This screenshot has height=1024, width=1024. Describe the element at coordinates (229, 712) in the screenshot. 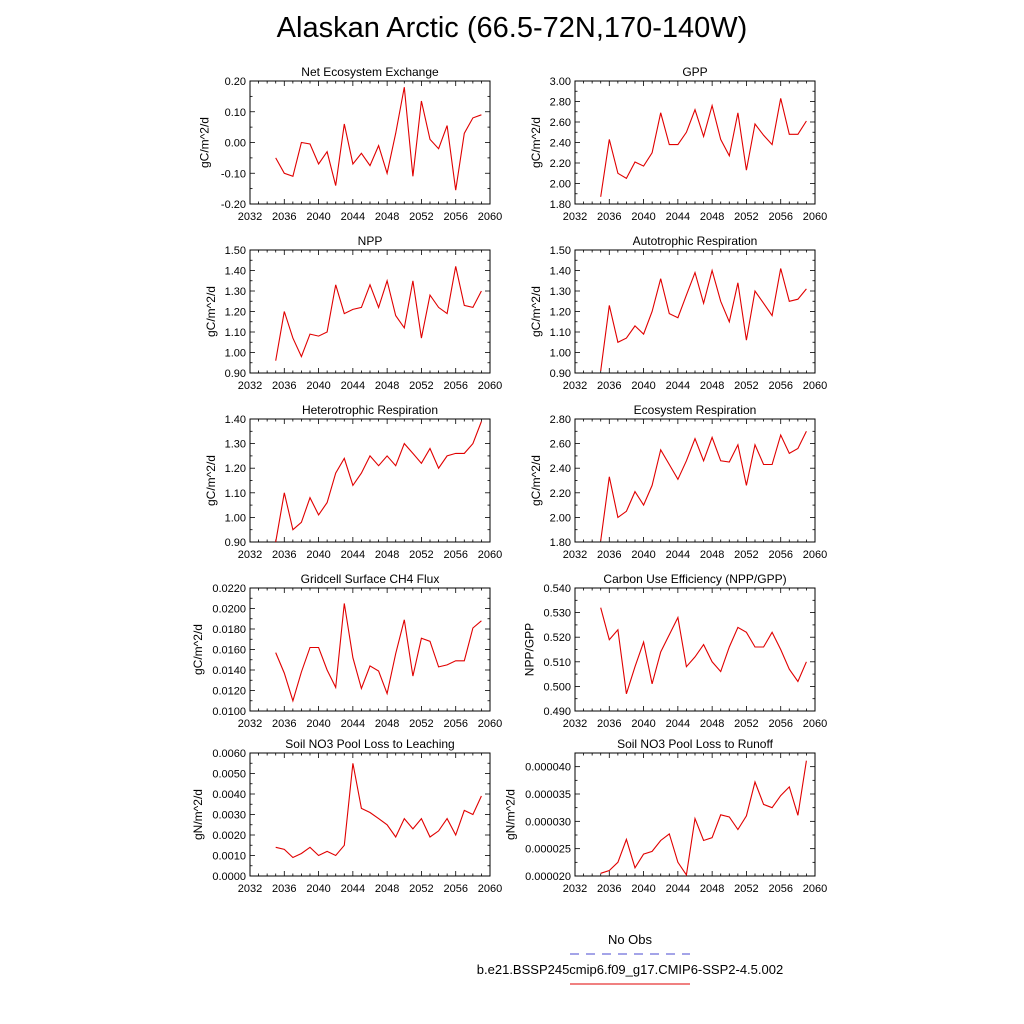

I see `y-tick-label: 0.0100` at that location.